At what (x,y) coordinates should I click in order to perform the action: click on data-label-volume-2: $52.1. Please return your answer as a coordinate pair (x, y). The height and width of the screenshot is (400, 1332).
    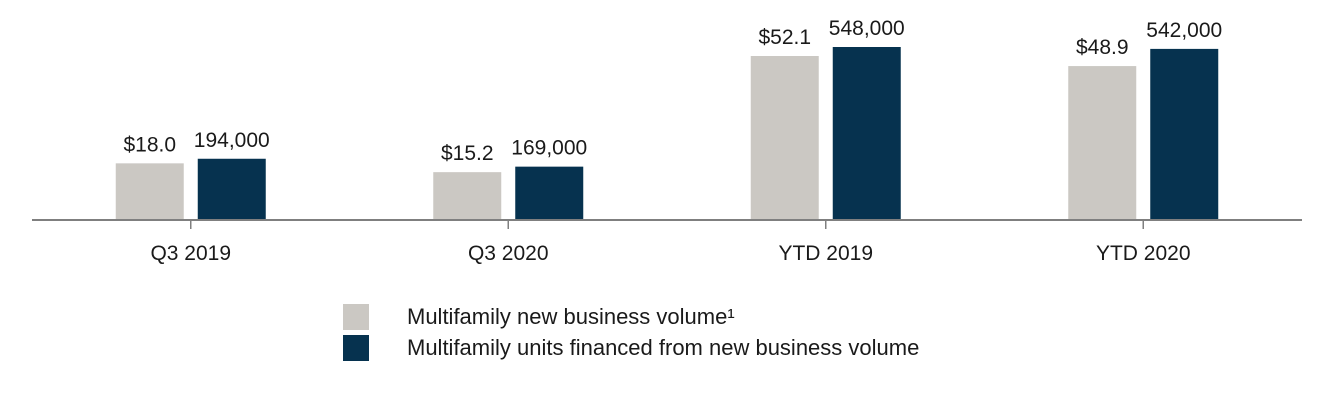
    Looking at the image, I should click on (784, 37).